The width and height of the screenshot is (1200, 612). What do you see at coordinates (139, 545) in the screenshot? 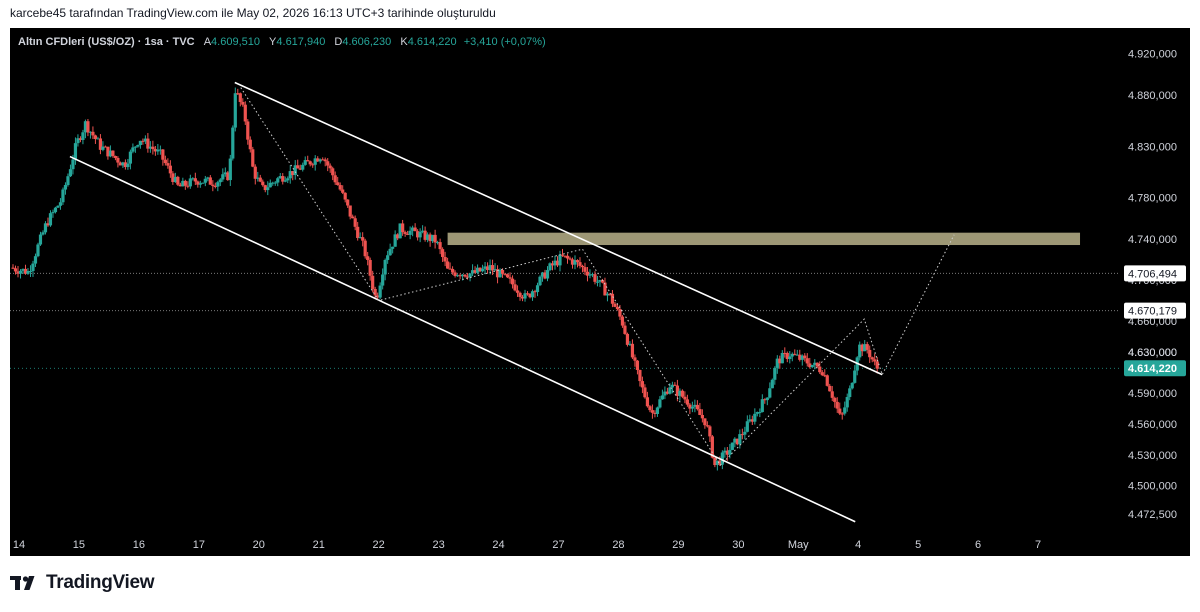
I see `time-tick-label: 16` at bounding box center [139, 545].